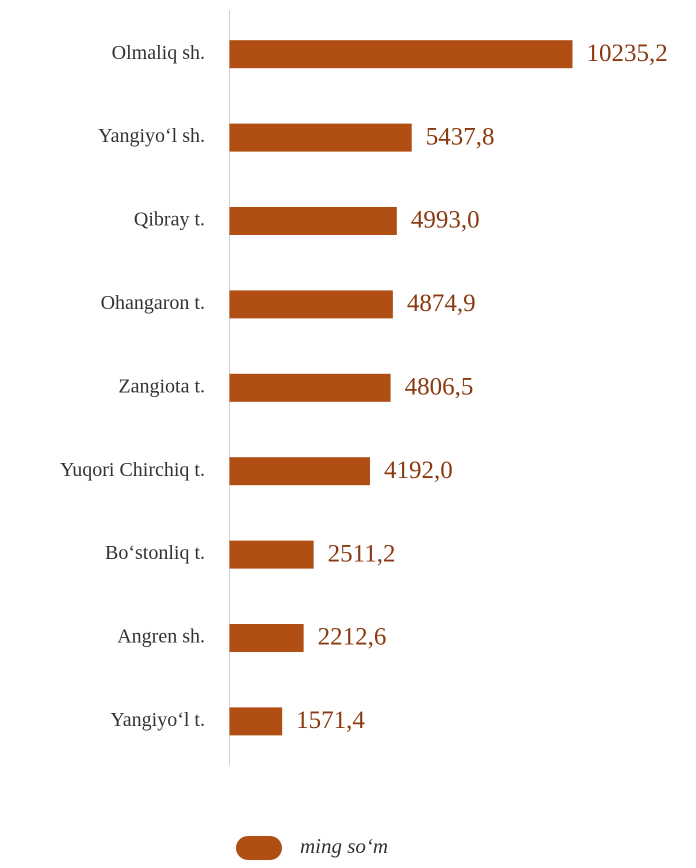 This screenshot has width=696, height=868. I want to click on category-label: Angren sh., so click(161, 637).